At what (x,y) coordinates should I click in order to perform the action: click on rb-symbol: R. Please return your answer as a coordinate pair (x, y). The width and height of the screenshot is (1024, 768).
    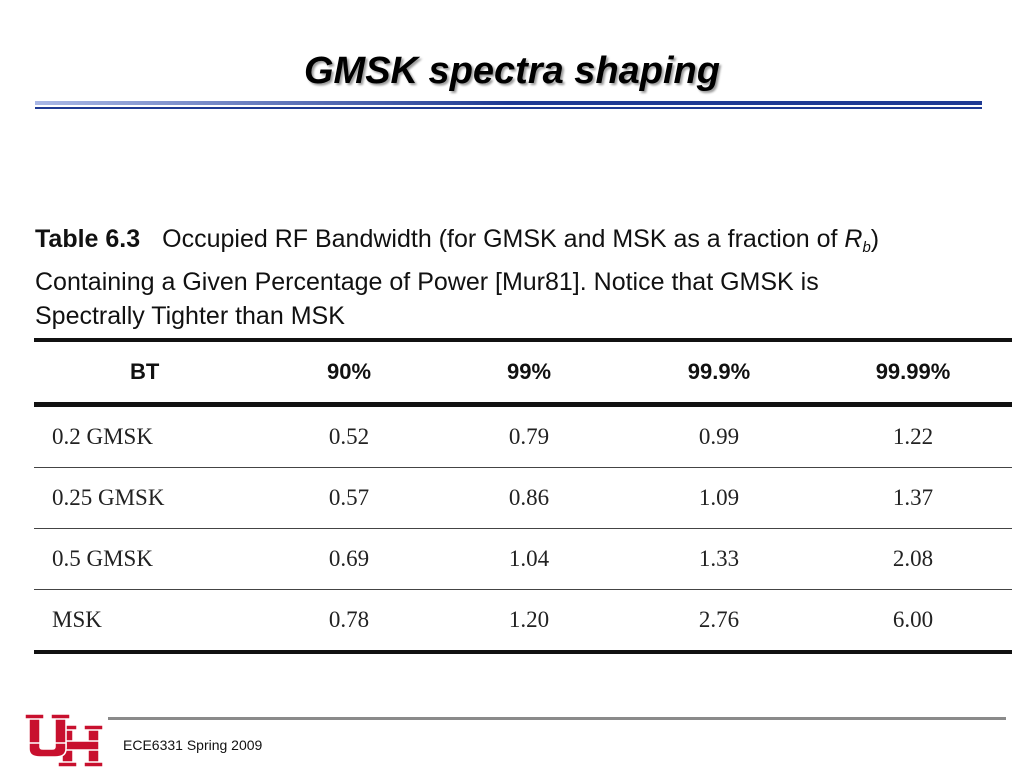
    Looking at the image, I should click on (853, 239).